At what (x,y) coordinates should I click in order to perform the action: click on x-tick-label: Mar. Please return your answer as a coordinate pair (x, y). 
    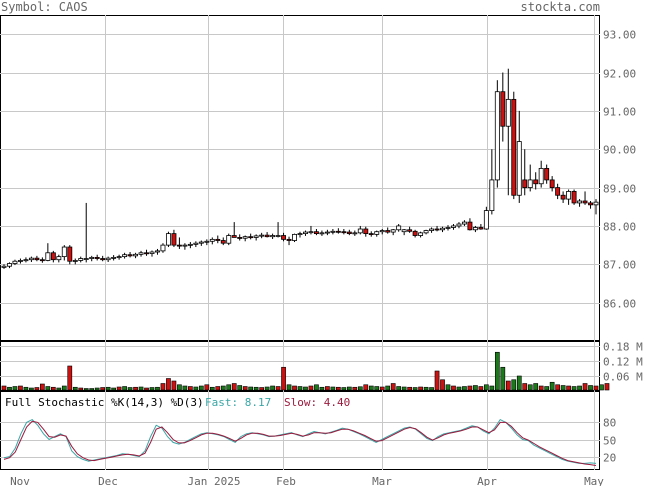
    Looking at the image, I should click on (382, 480).